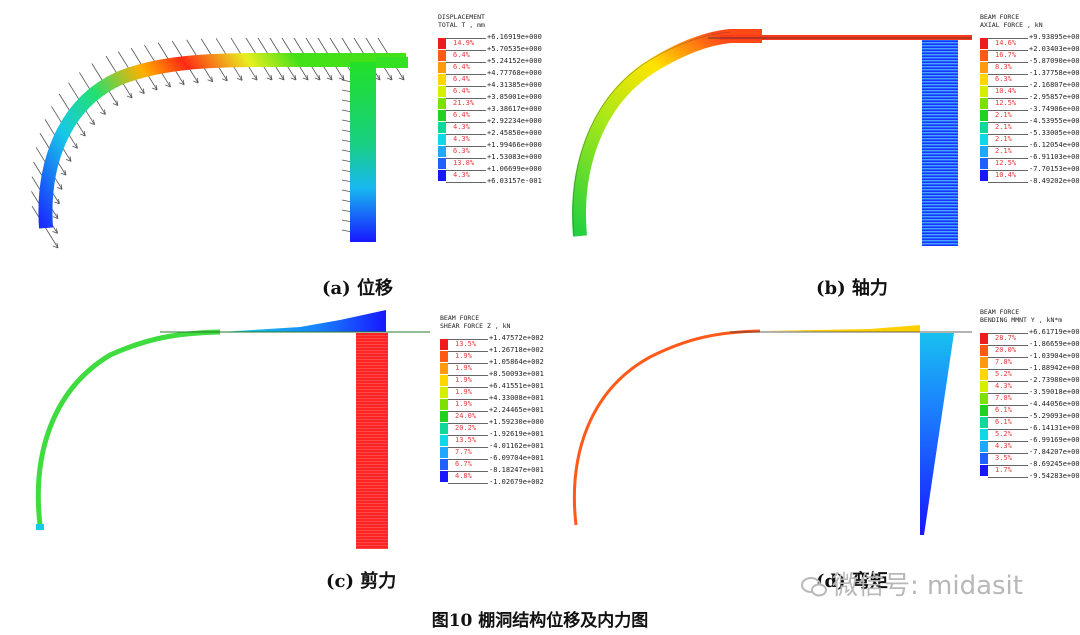 The height and width of the screenshot is (635, 1080). What do you see at coordinates (466, 428) in the screenshot?
I see `legend-percent: 20.2%` at bounding box center [466, 428].